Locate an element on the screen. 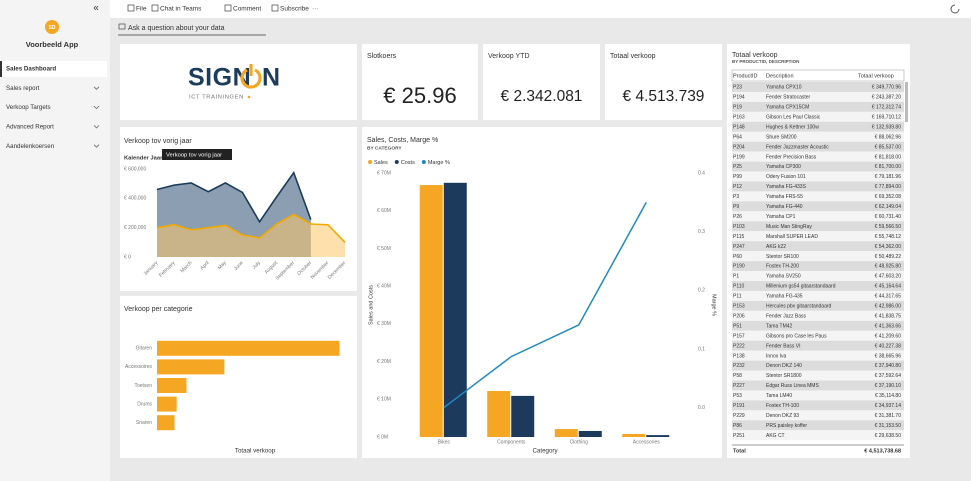  table-cell: Yamaha CP300 is located at coordinates (783, 167).